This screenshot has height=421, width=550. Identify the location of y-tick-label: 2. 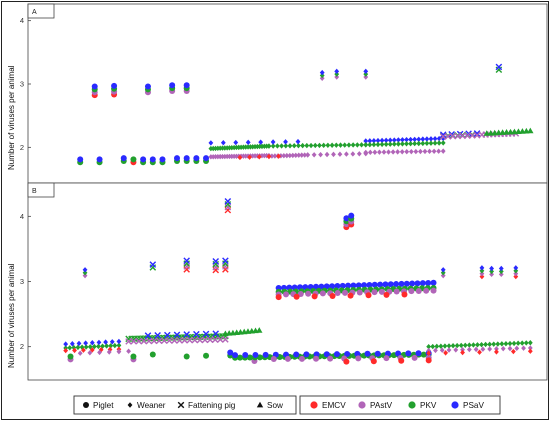
(22, 147).